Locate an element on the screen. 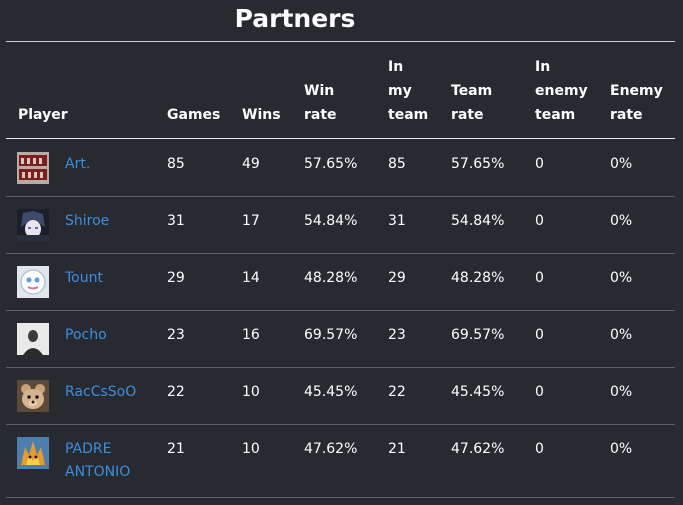  team-rate-value: 45.45% is located at coordinates (478, 392).